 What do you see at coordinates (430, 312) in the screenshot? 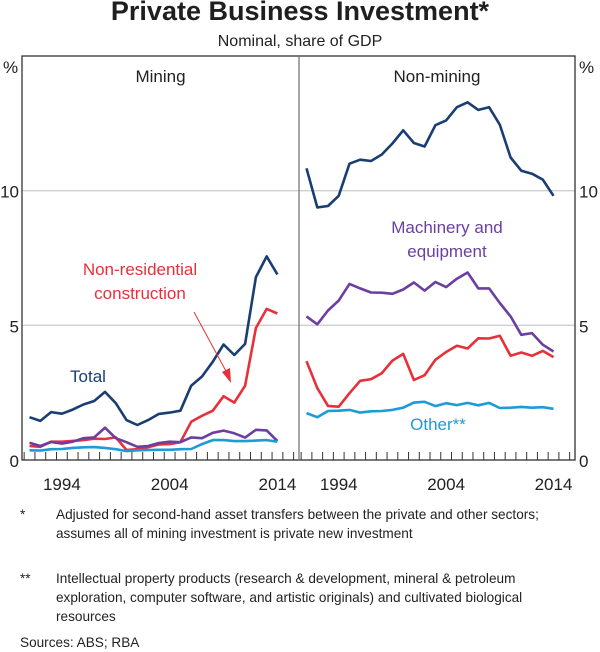
I see `series-non-mining-machinery-and-equipment` at bounding box center [430, 312].